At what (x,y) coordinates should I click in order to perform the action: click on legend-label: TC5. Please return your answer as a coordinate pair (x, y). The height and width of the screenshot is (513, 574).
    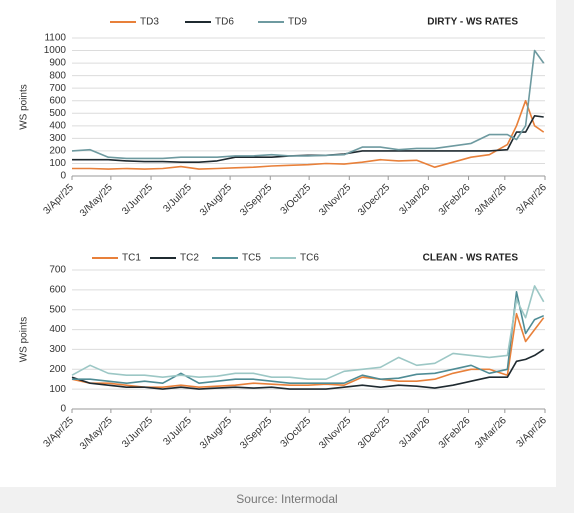
    Looking at the image, I should click on (251, 258).